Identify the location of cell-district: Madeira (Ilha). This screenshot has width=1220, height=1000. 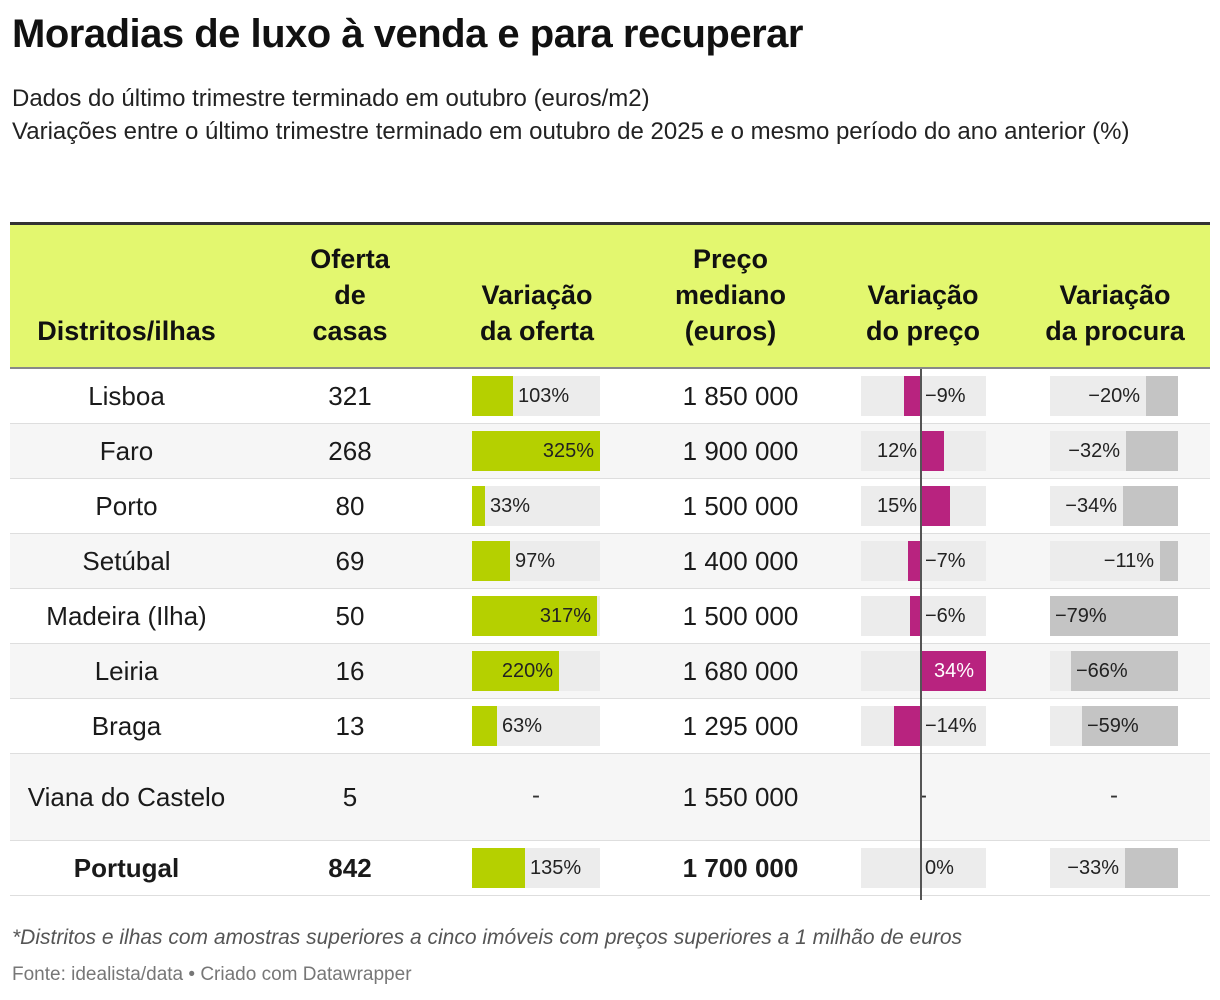
(126, 616).